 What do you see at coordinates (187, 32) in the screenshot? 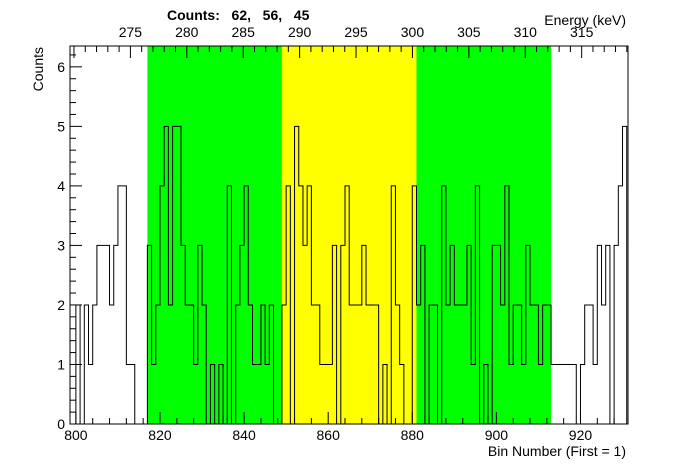
I see `energy-tick-label: 280` at bounding box center [187, 32].